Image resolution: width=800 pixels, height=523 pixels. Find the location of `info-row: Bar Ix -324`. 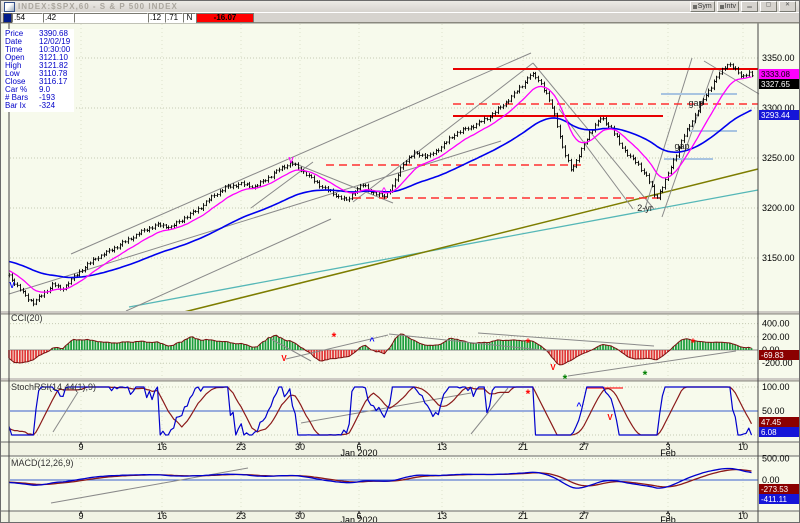

info-row: Bar Ix -324 is located at coordinates (30, 105).